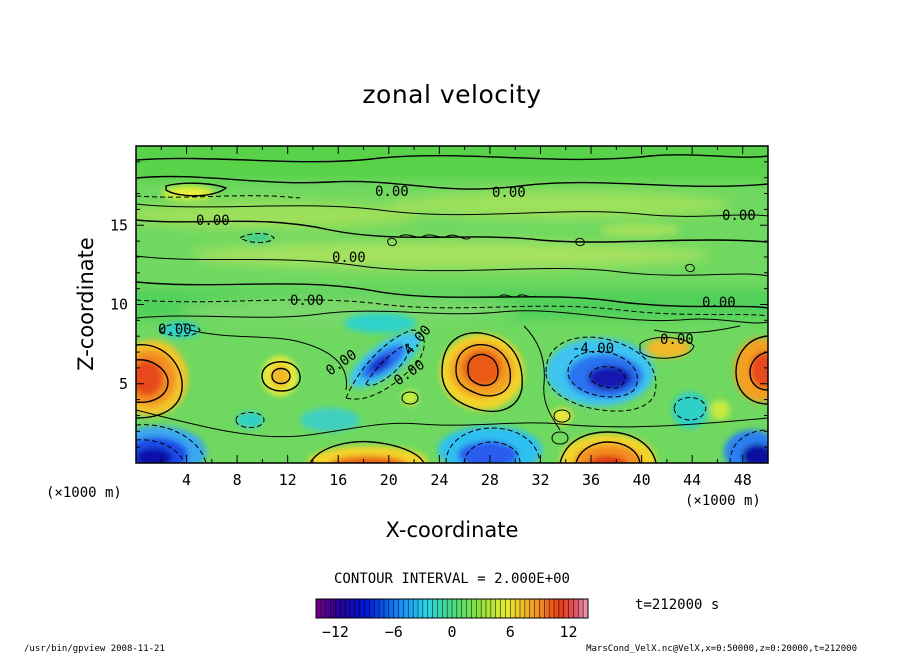 This screenshot has width=904, height=654. I want to click on x-tick-label: 32, so click(540, 480).